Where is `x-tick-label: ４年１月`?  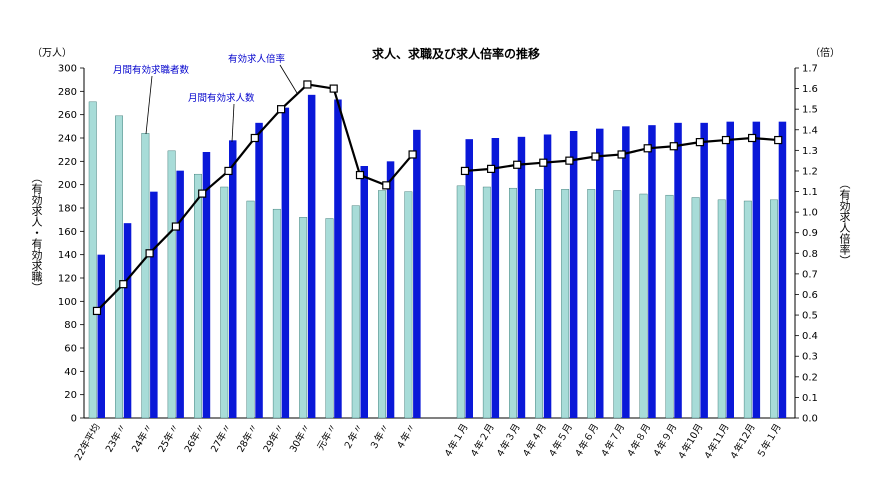
x-tick-label: ４年１月 is located at coordinates (455, 441).